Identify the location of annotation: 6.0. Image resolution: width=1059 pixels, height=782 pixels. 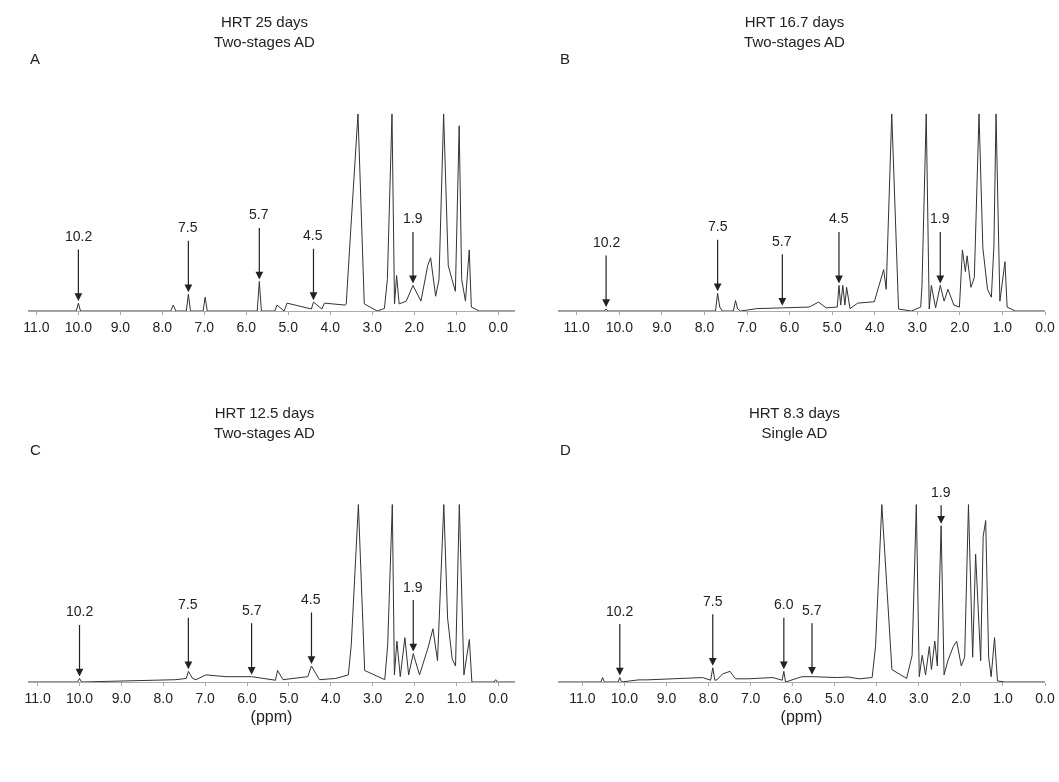
(784, 604).